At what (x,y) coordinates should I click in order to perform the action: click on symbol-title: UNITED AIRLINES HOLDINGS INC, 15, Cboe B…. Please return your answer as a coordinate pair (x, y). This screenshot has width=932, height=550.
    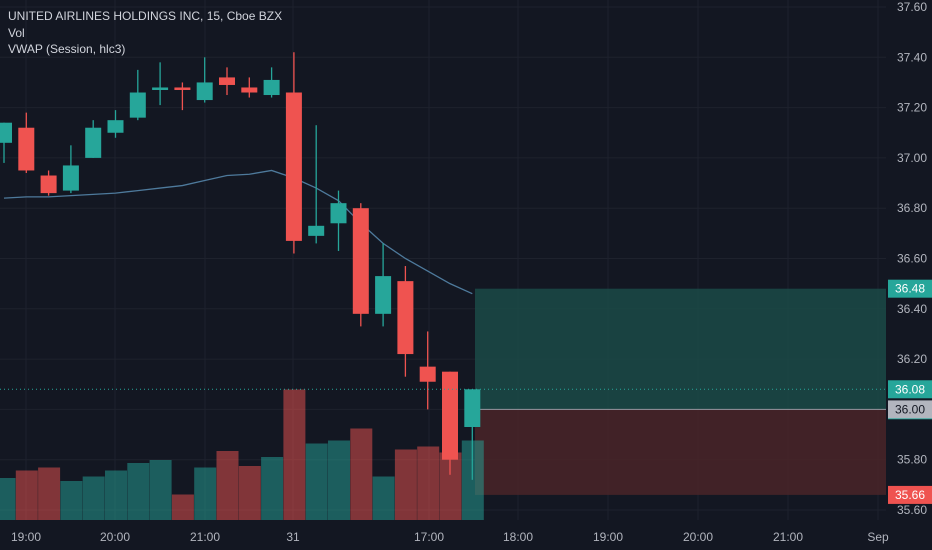
    Looking at the image, I should click on (145, 16).